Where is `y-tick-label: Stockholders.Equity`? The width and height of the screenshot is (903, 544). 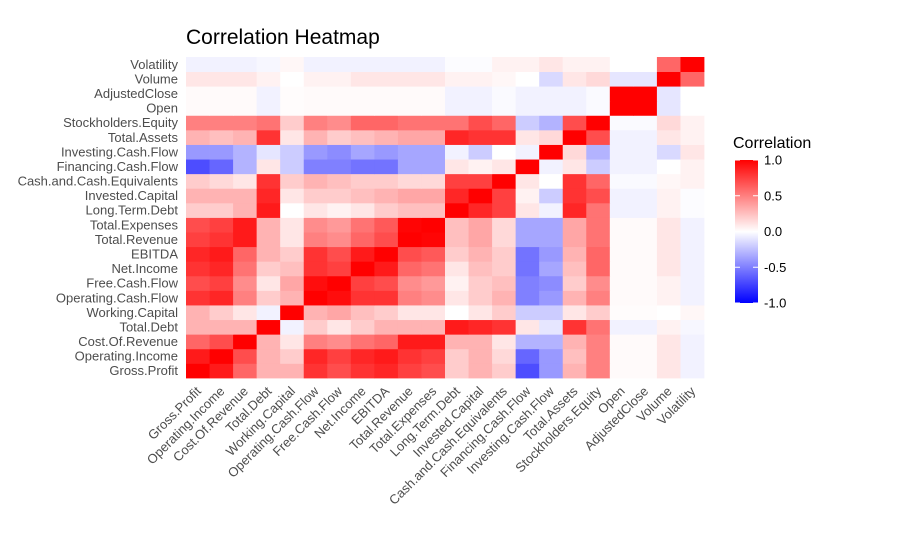
y-tick-label: Stockholders.Equity is located at coordinates (120, 122).